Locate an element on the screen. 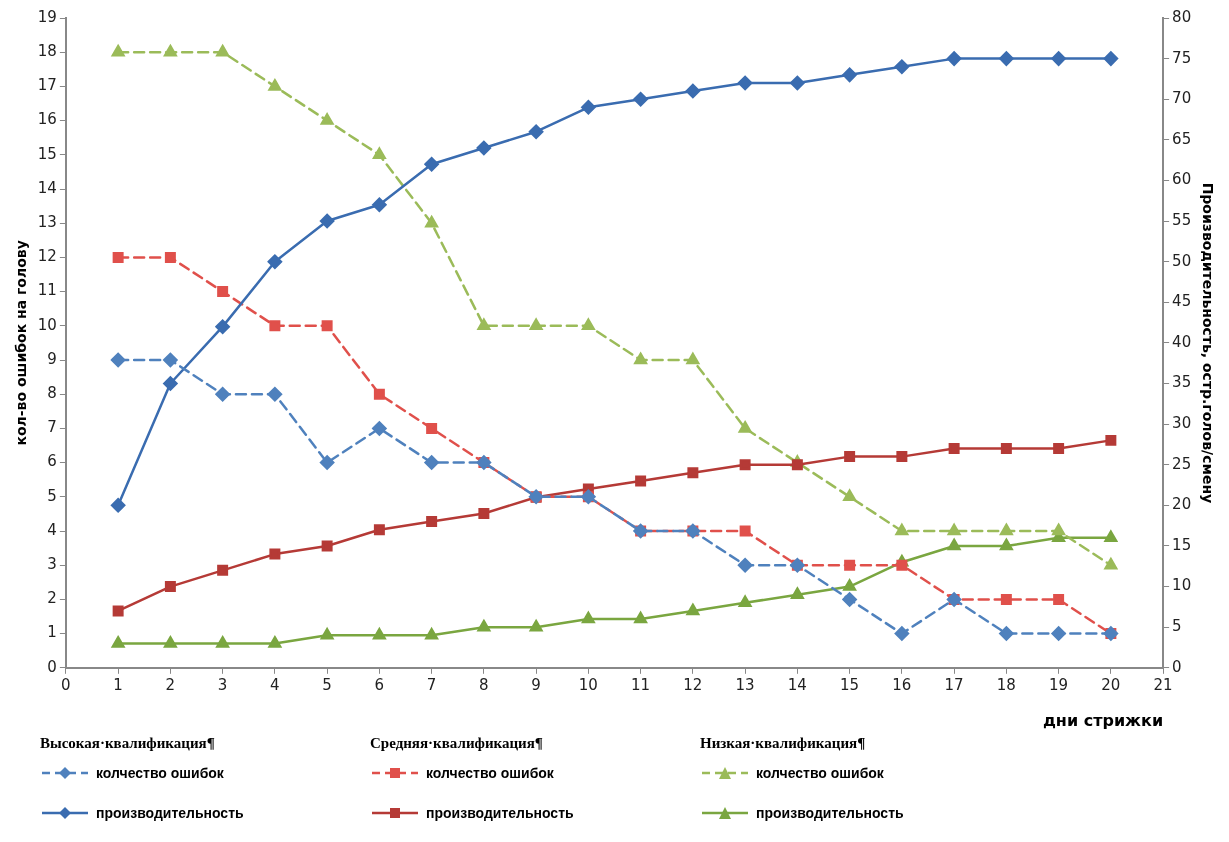 This screenshot has height=842, width=1229. y-tick-label: 5 is located at coordinates (52, 495).